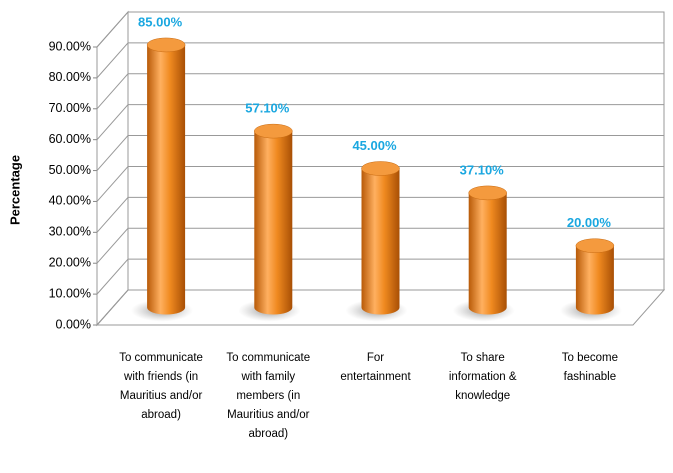 The image size is (673, 473). I want to click on y-tick-label: 40.00%, so click(70, 201).